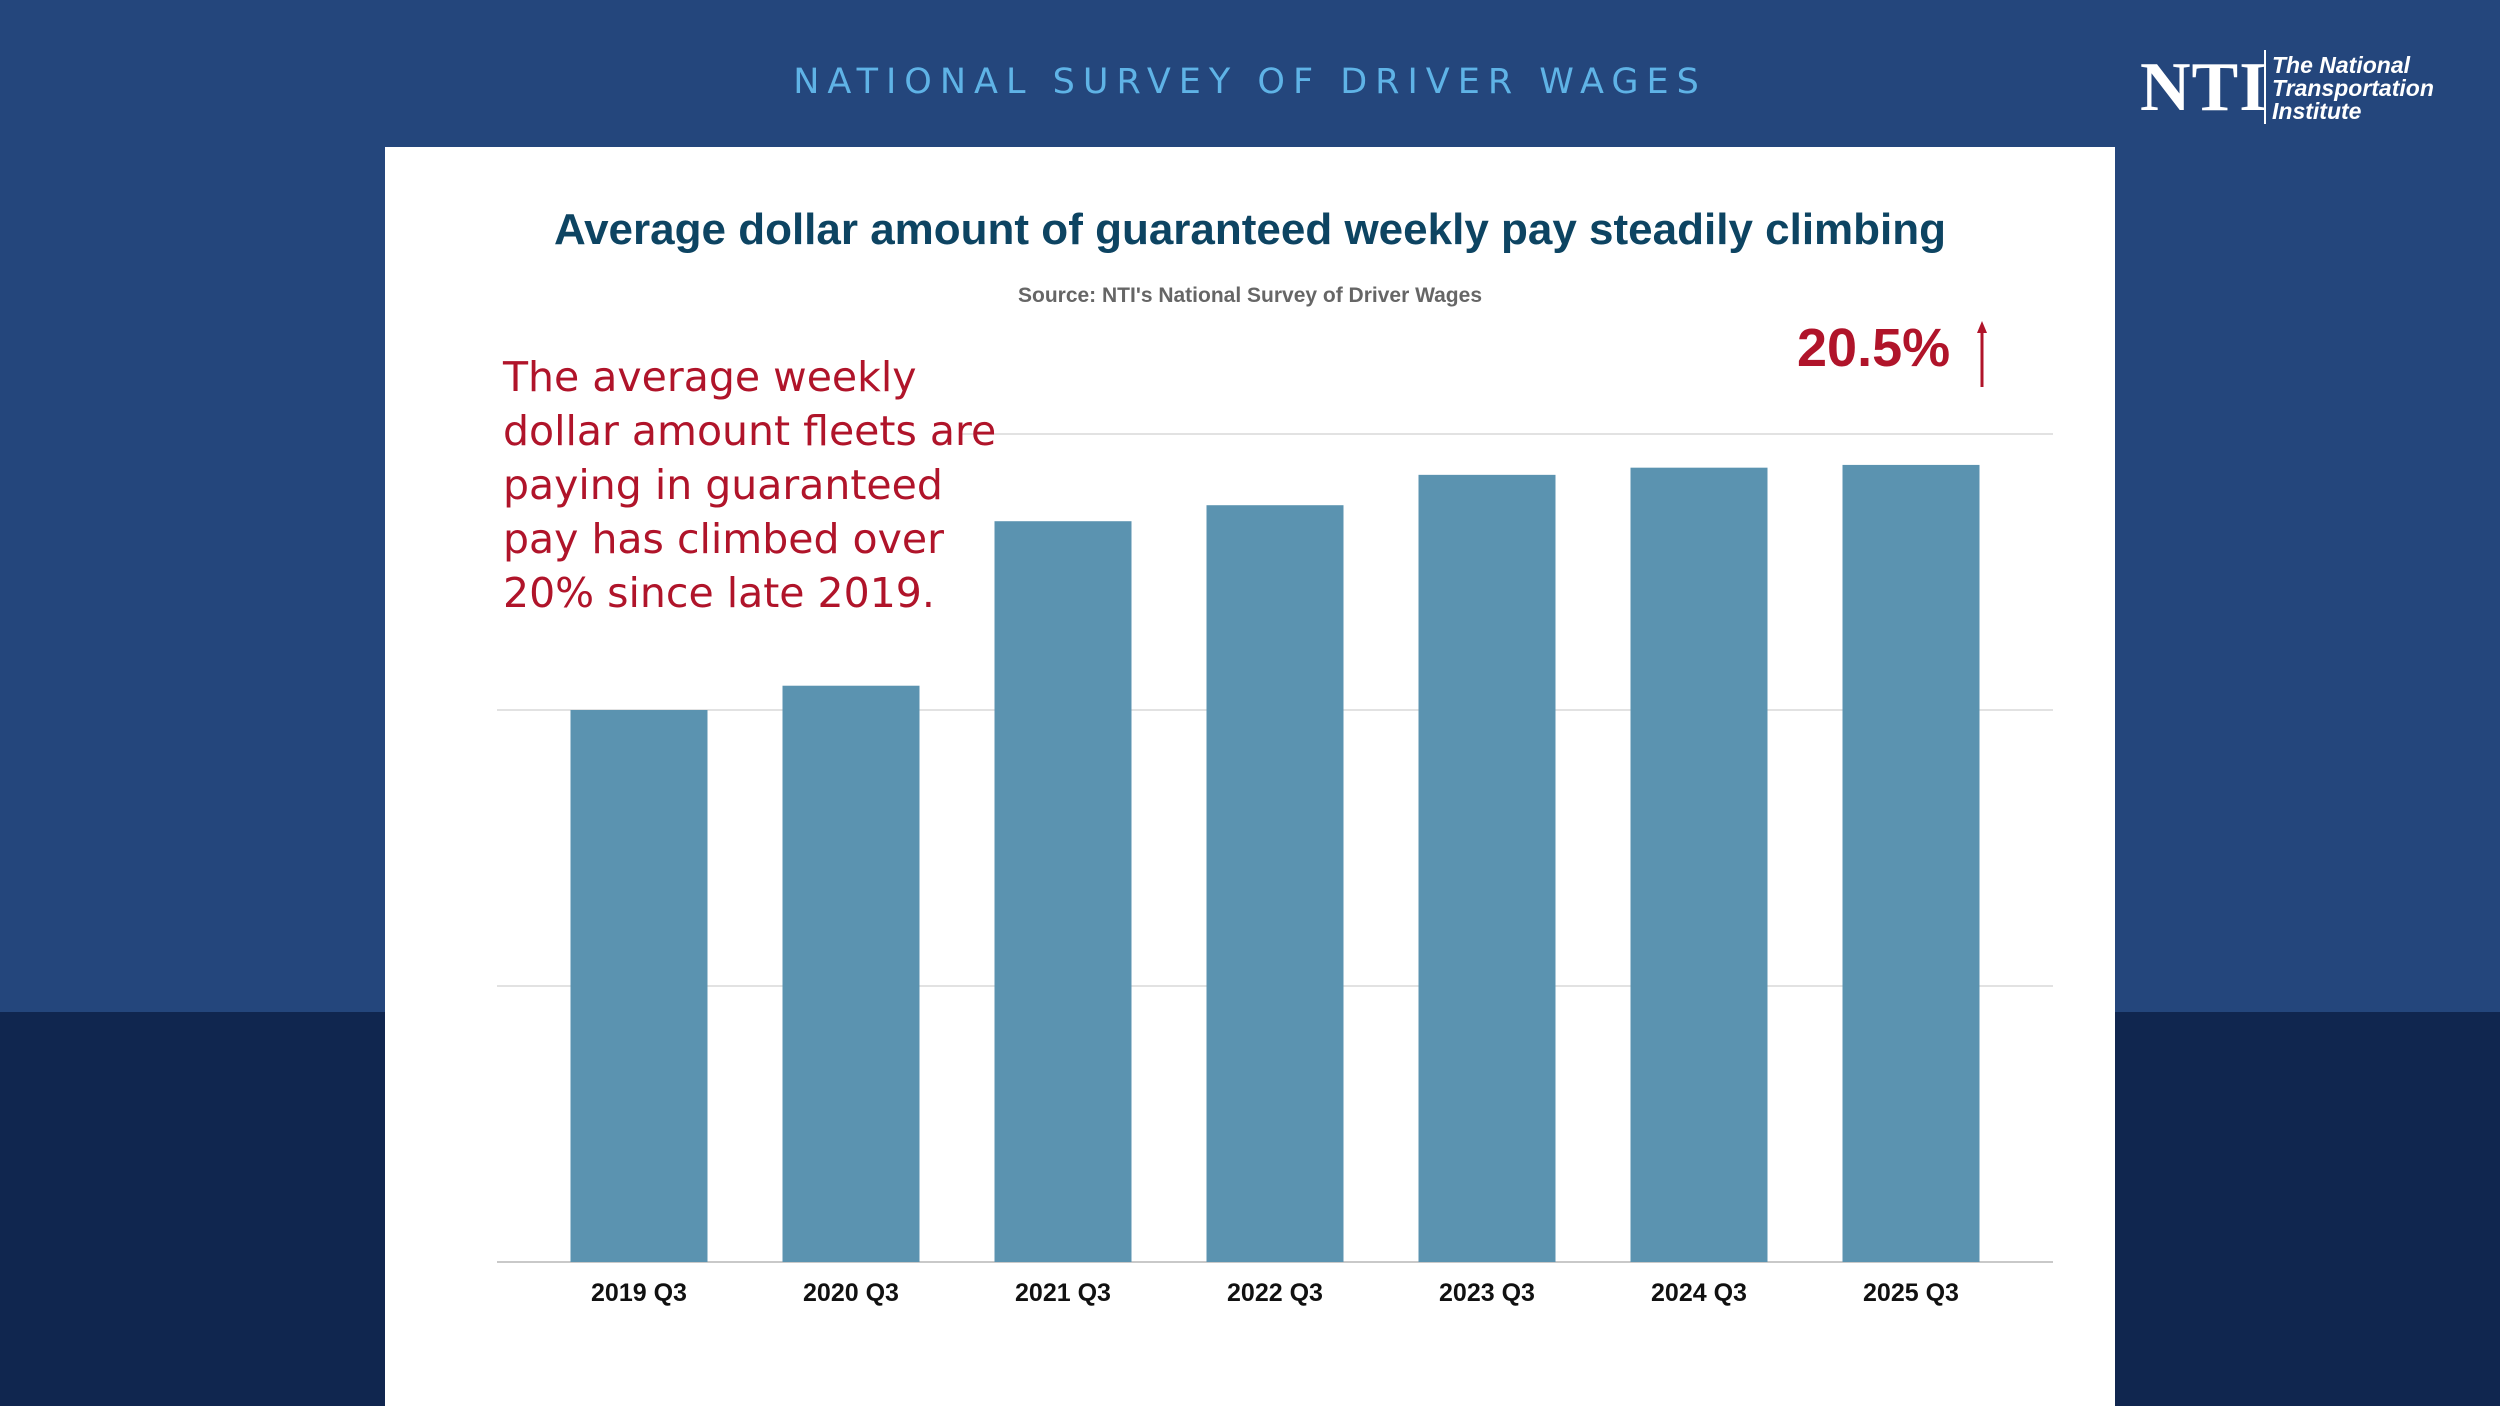 This screenshot has height=1406, width=2500. I want to click on logo-line-2: Transportation, so click(2353, 88).